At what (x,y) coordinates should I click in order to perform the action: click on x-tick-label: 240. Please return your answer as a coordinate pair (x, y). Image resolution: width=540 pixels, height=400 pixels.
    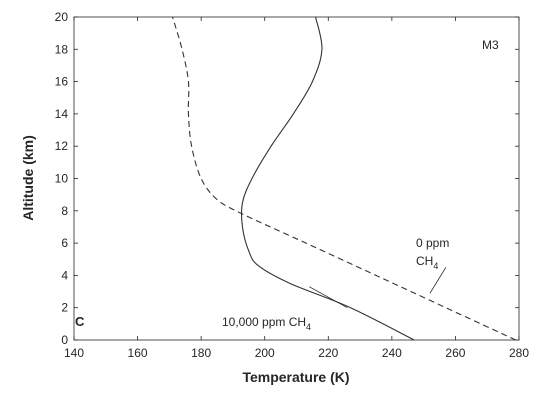
    Looking at the image, I should click on (392, 353).